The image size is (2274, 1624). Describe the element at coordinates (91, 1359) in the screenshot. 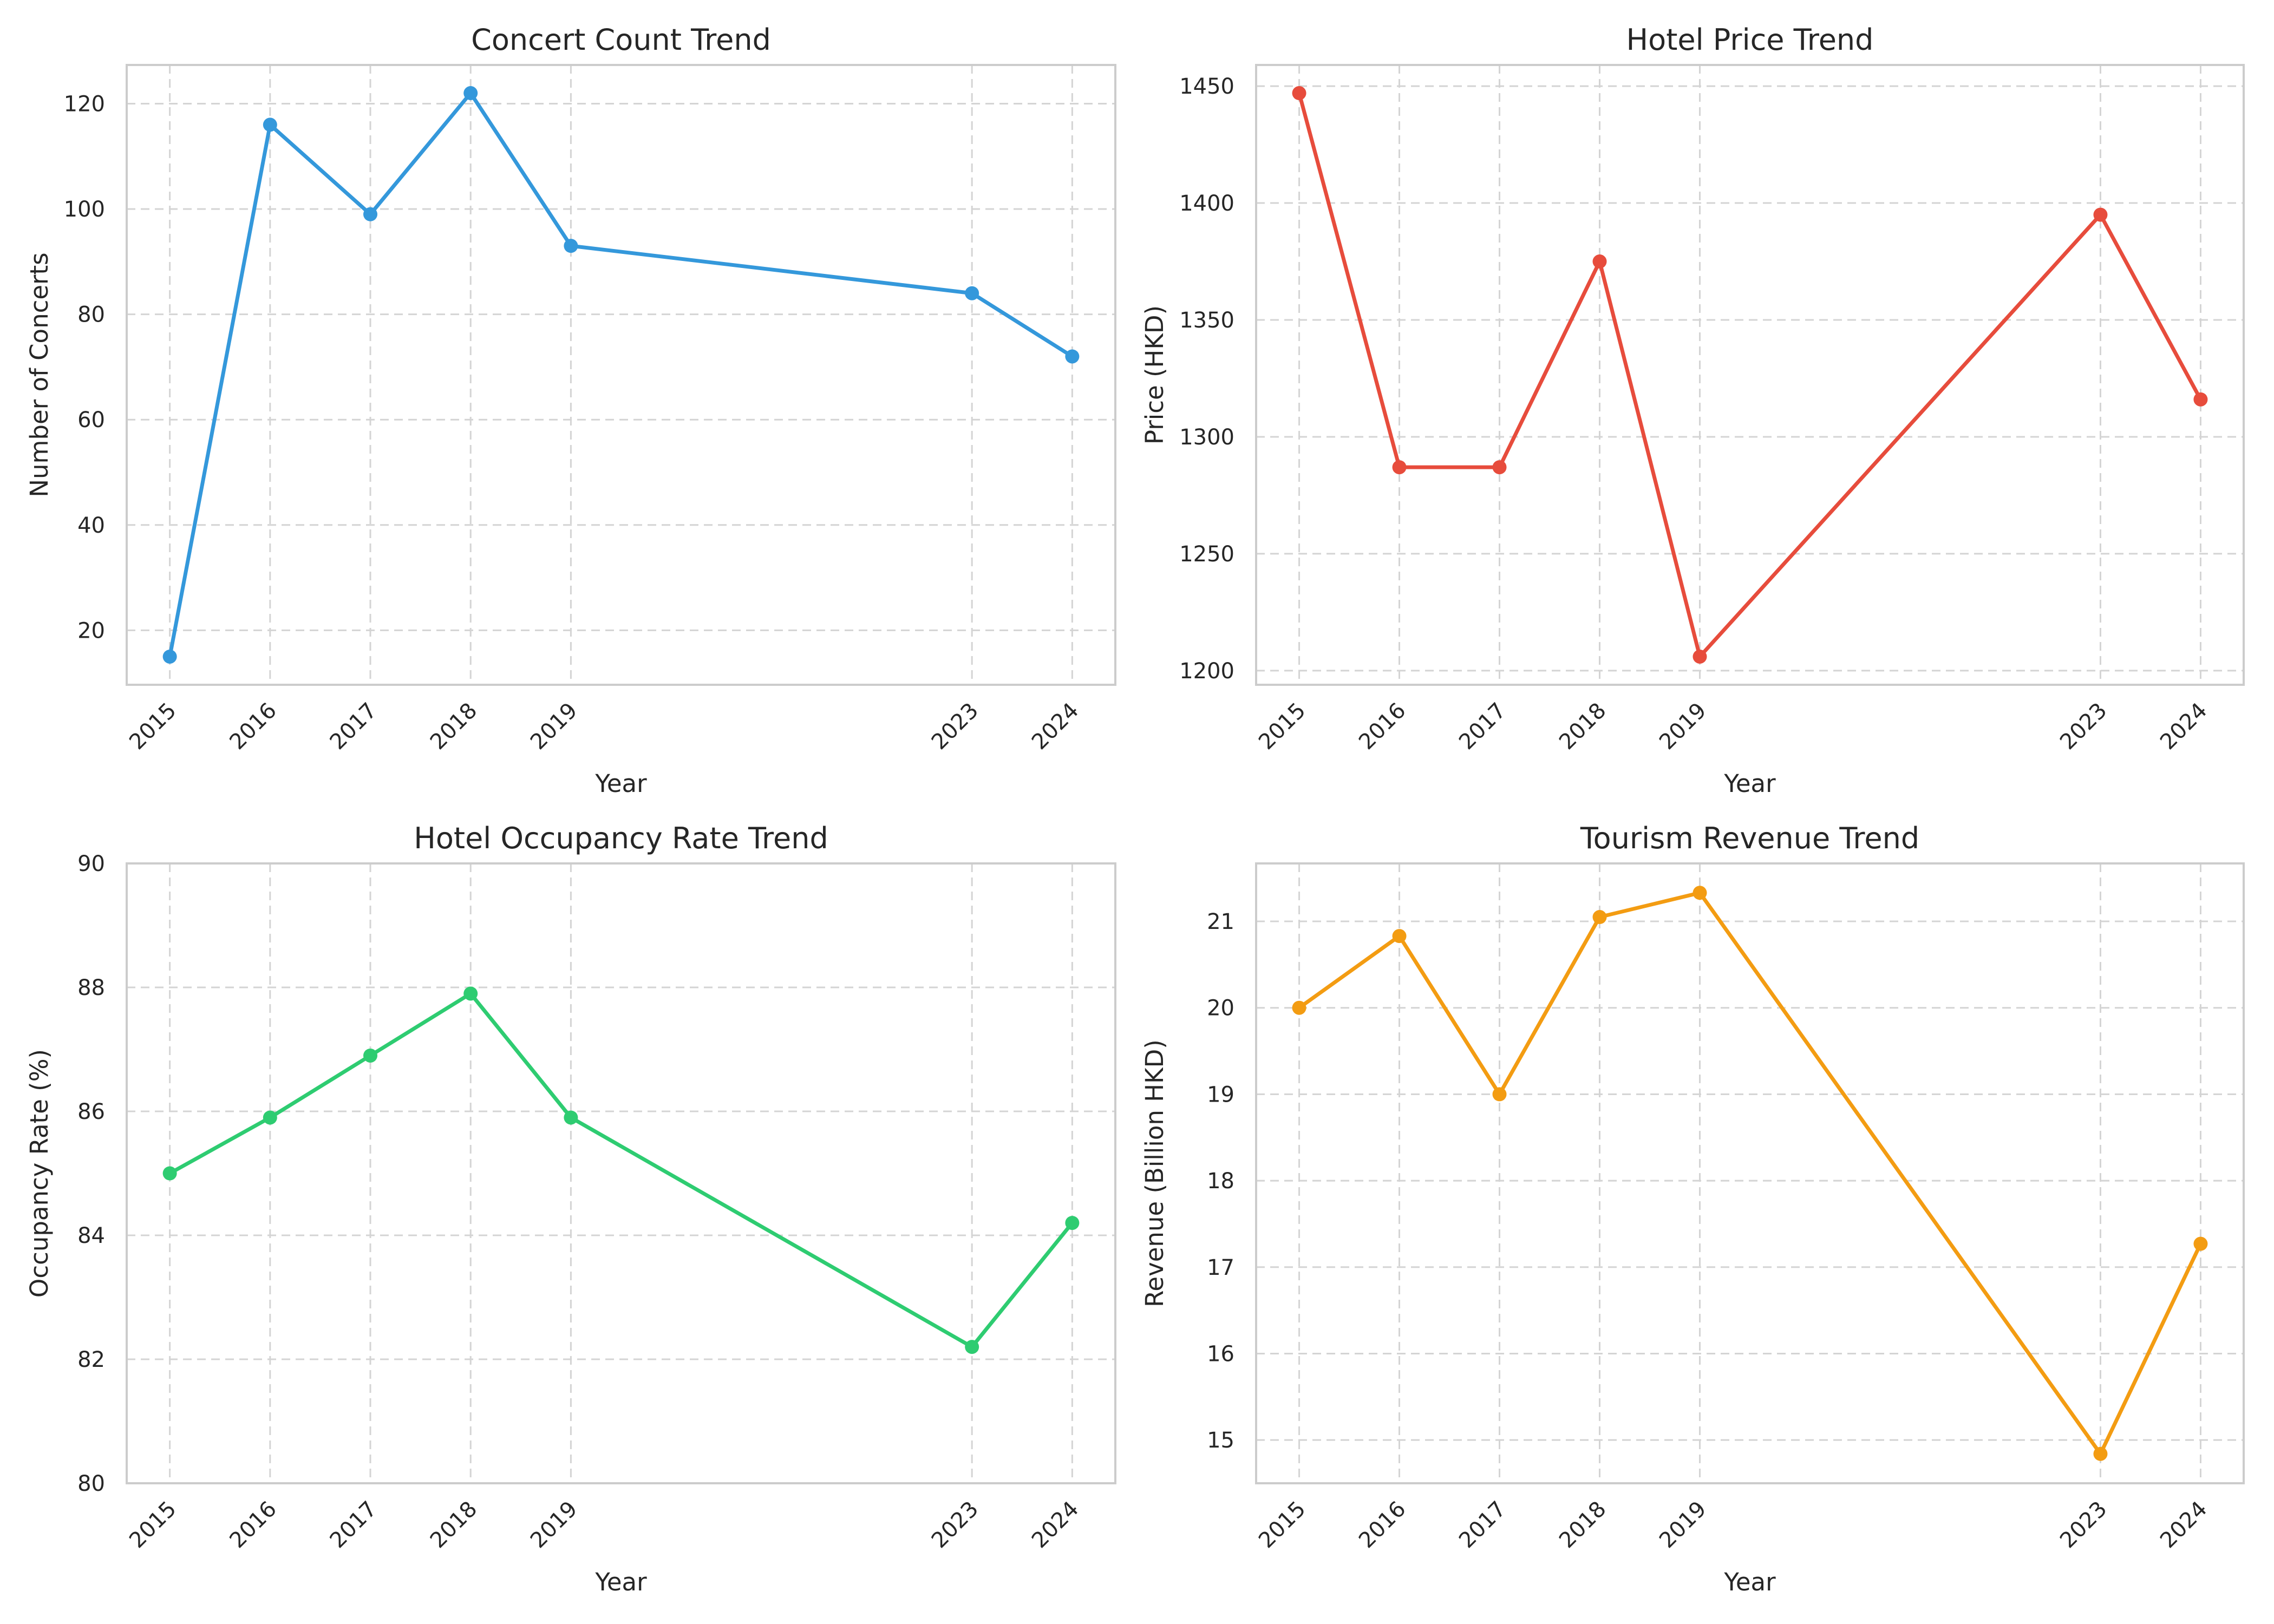

I see `y-tick-label: 82` at that location.